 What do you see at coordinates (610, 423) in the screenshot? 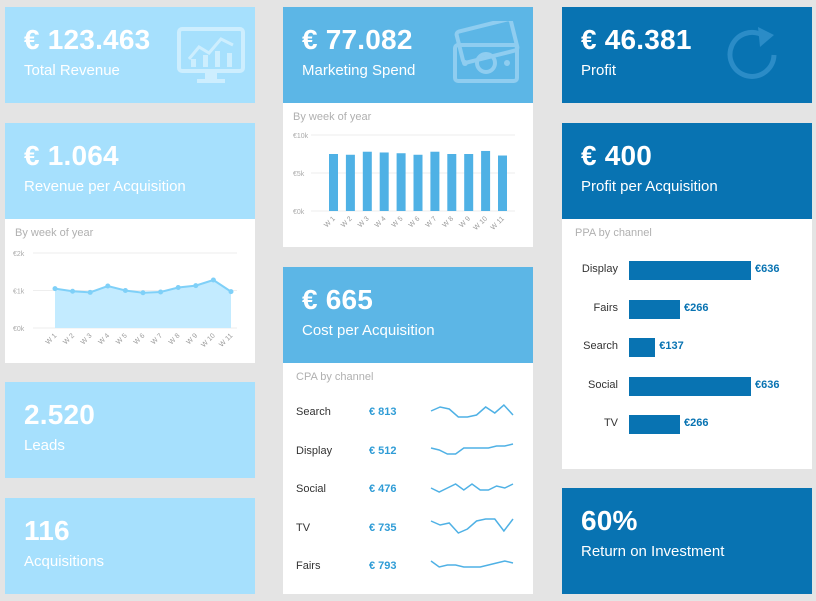
I see `ppa-channel-label: TV` at bounding box center [610, 423].